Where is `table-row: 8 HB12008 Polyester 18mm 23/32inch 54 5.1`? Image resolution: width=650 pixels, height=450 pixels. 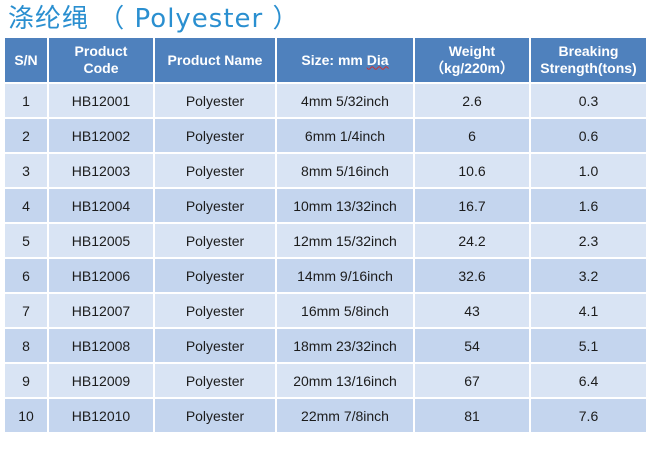
table-row: 8 HB12008 Polyester 18mm 23/32inch 54 5.1 is located at coordinates (325, 345).